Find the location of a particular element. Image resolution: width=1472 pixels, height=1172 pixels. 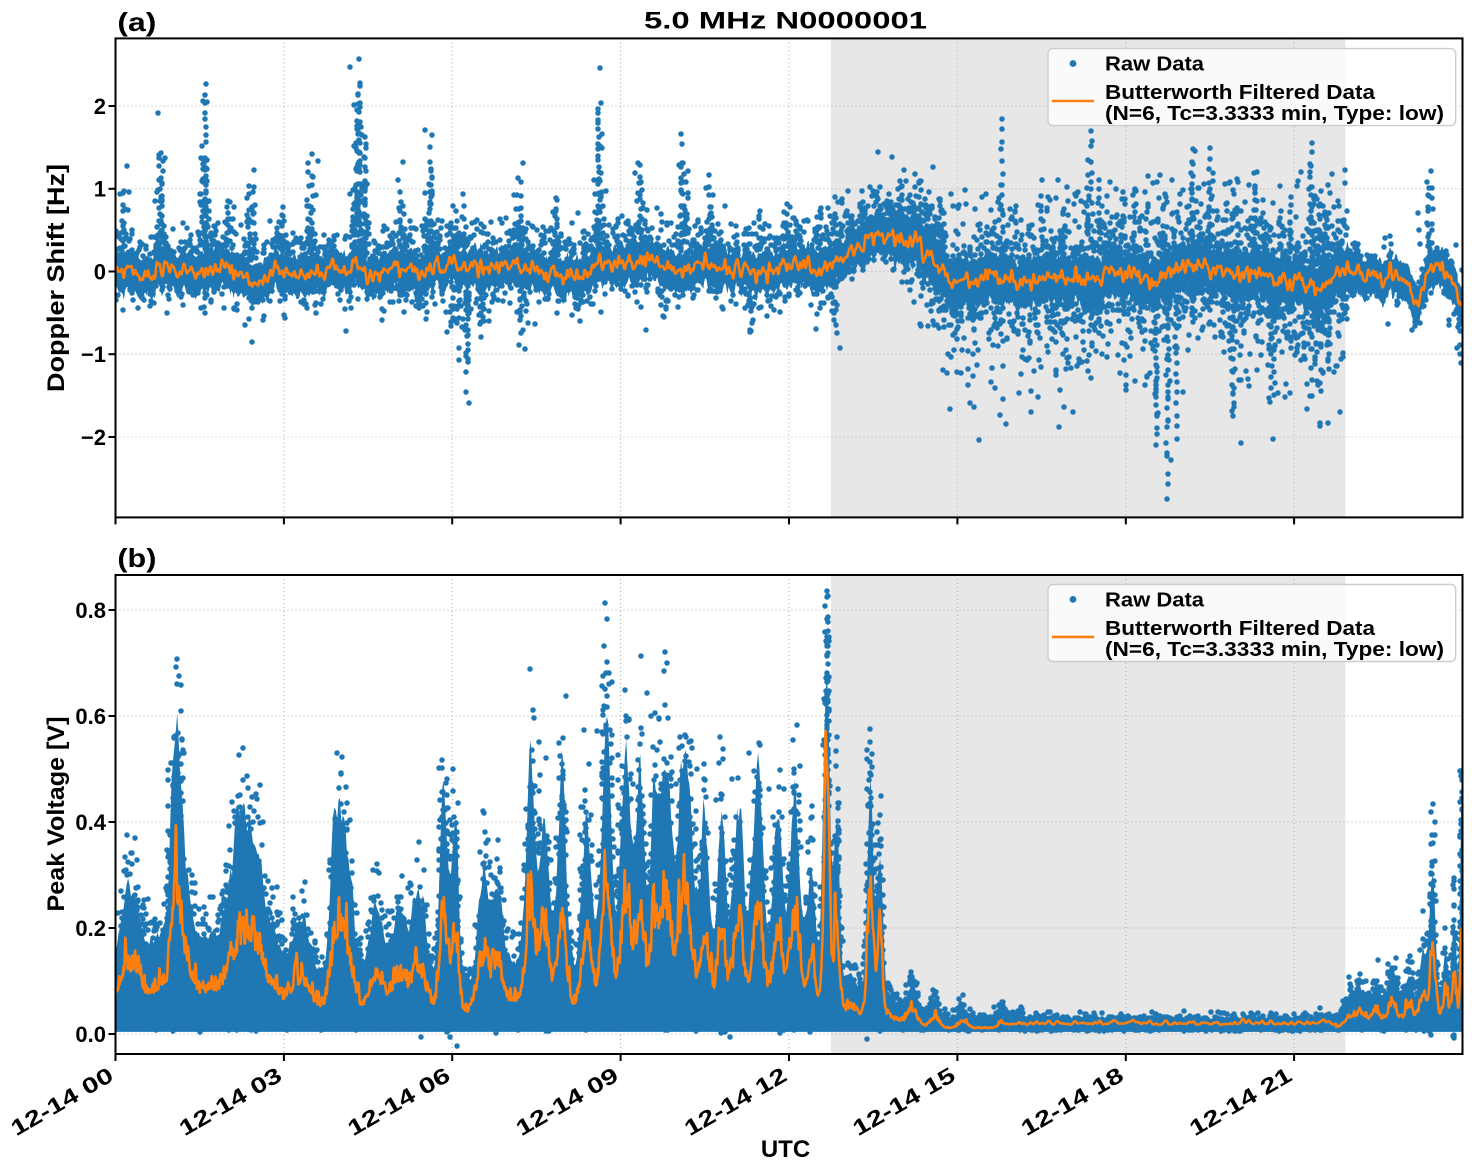

svg-text: Peak Voltage [V] is located at coordinates (56, 814).